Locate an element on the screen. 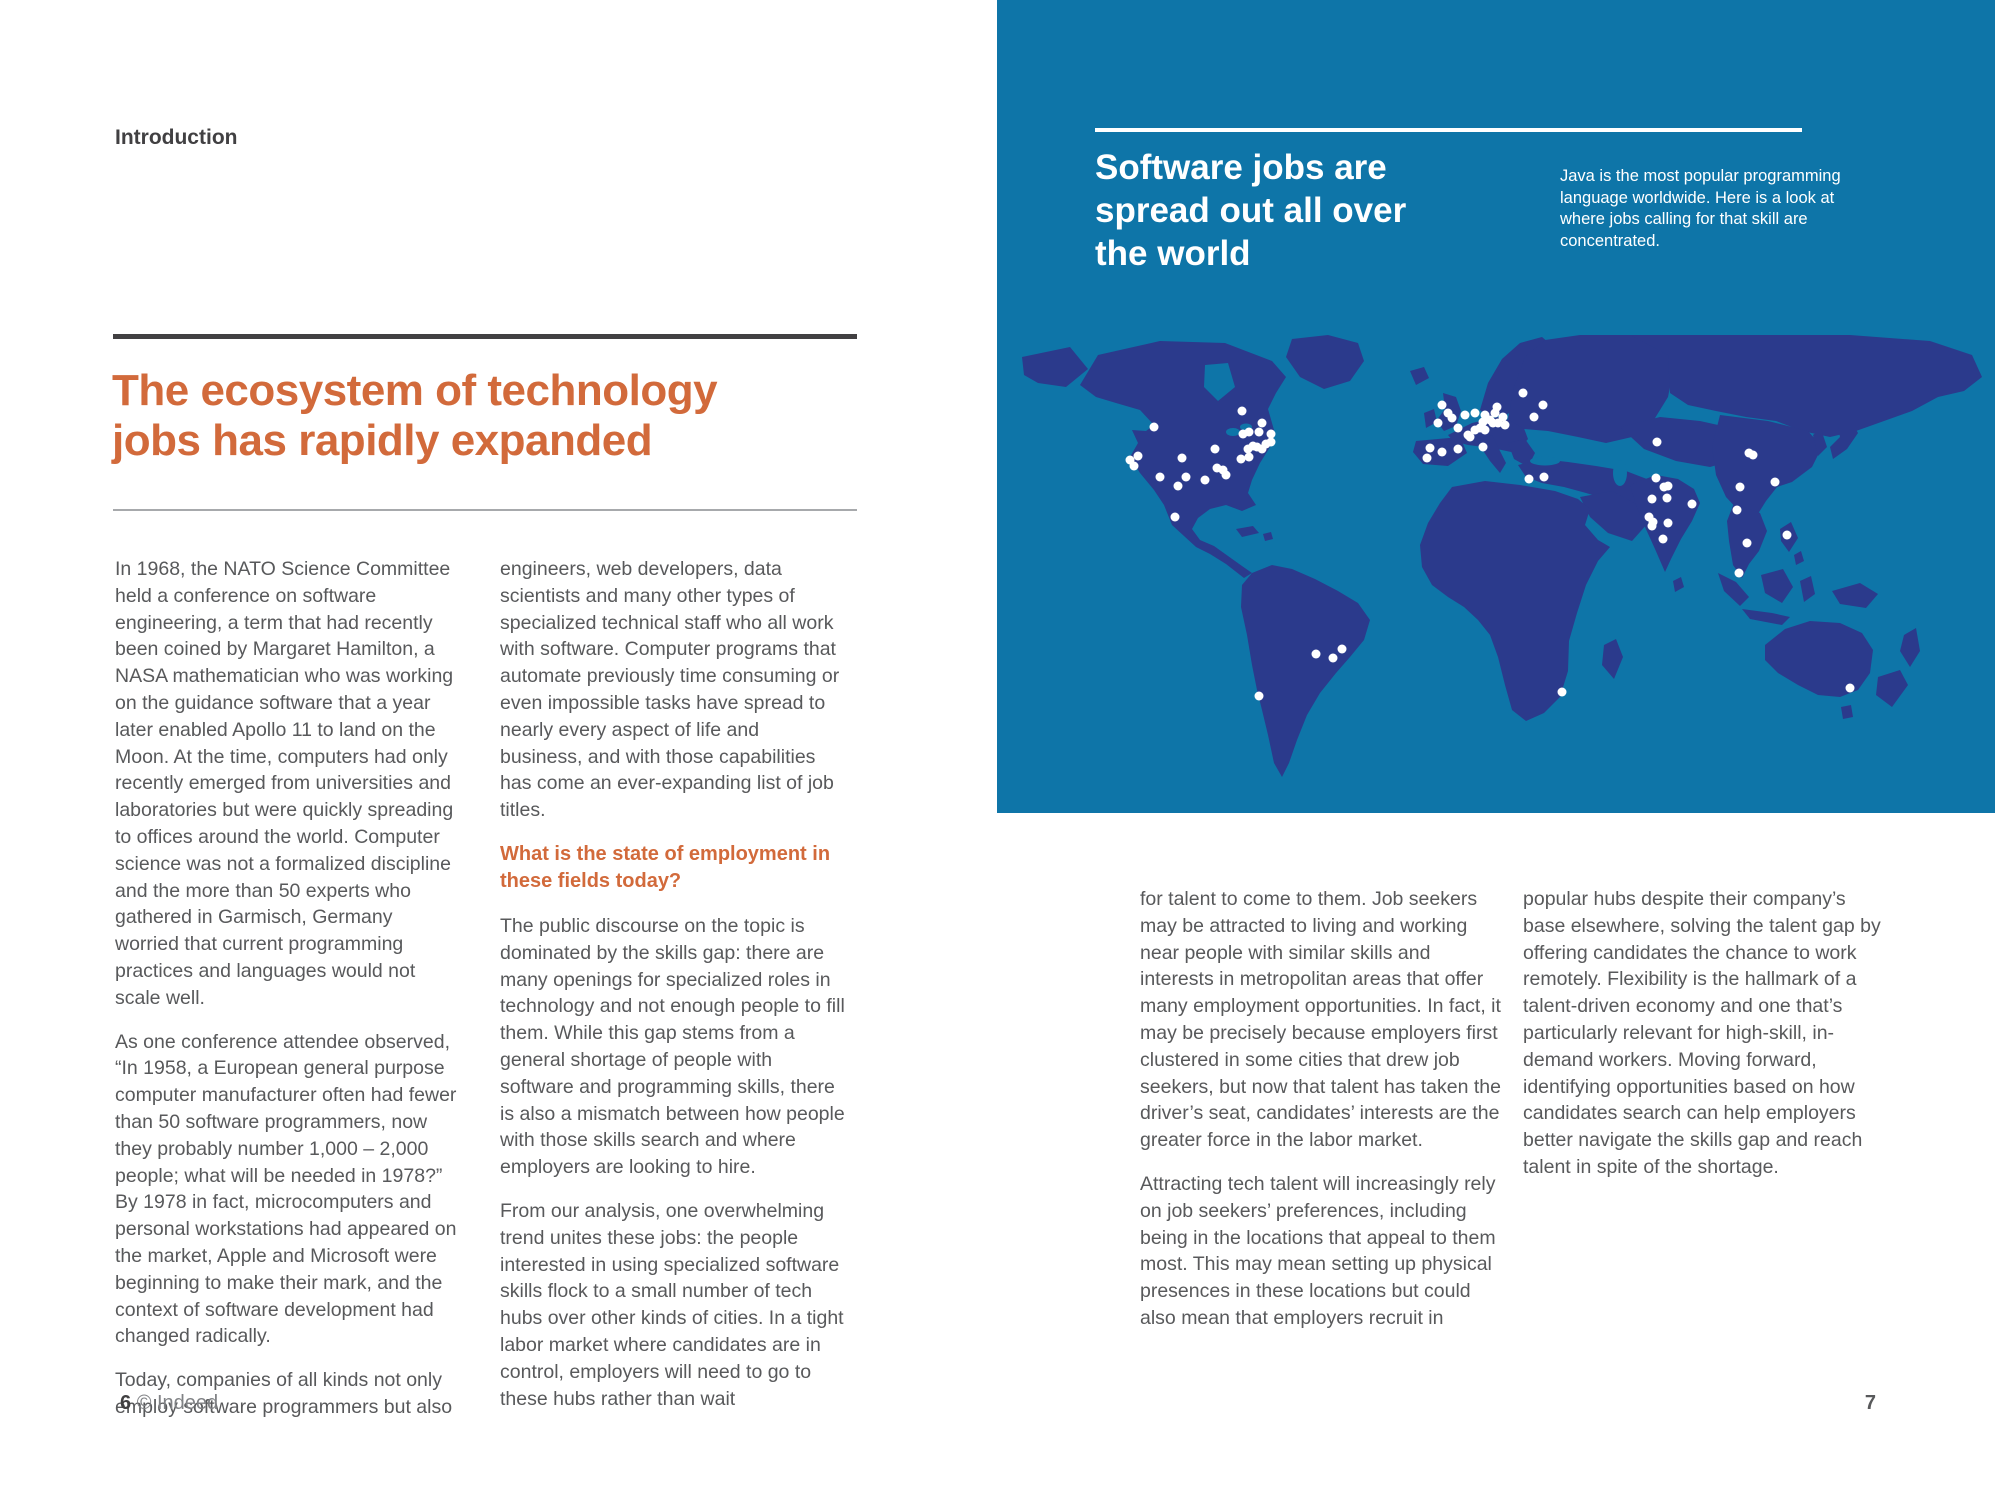  siberia-landmass is located at coordinates (1806, 386).